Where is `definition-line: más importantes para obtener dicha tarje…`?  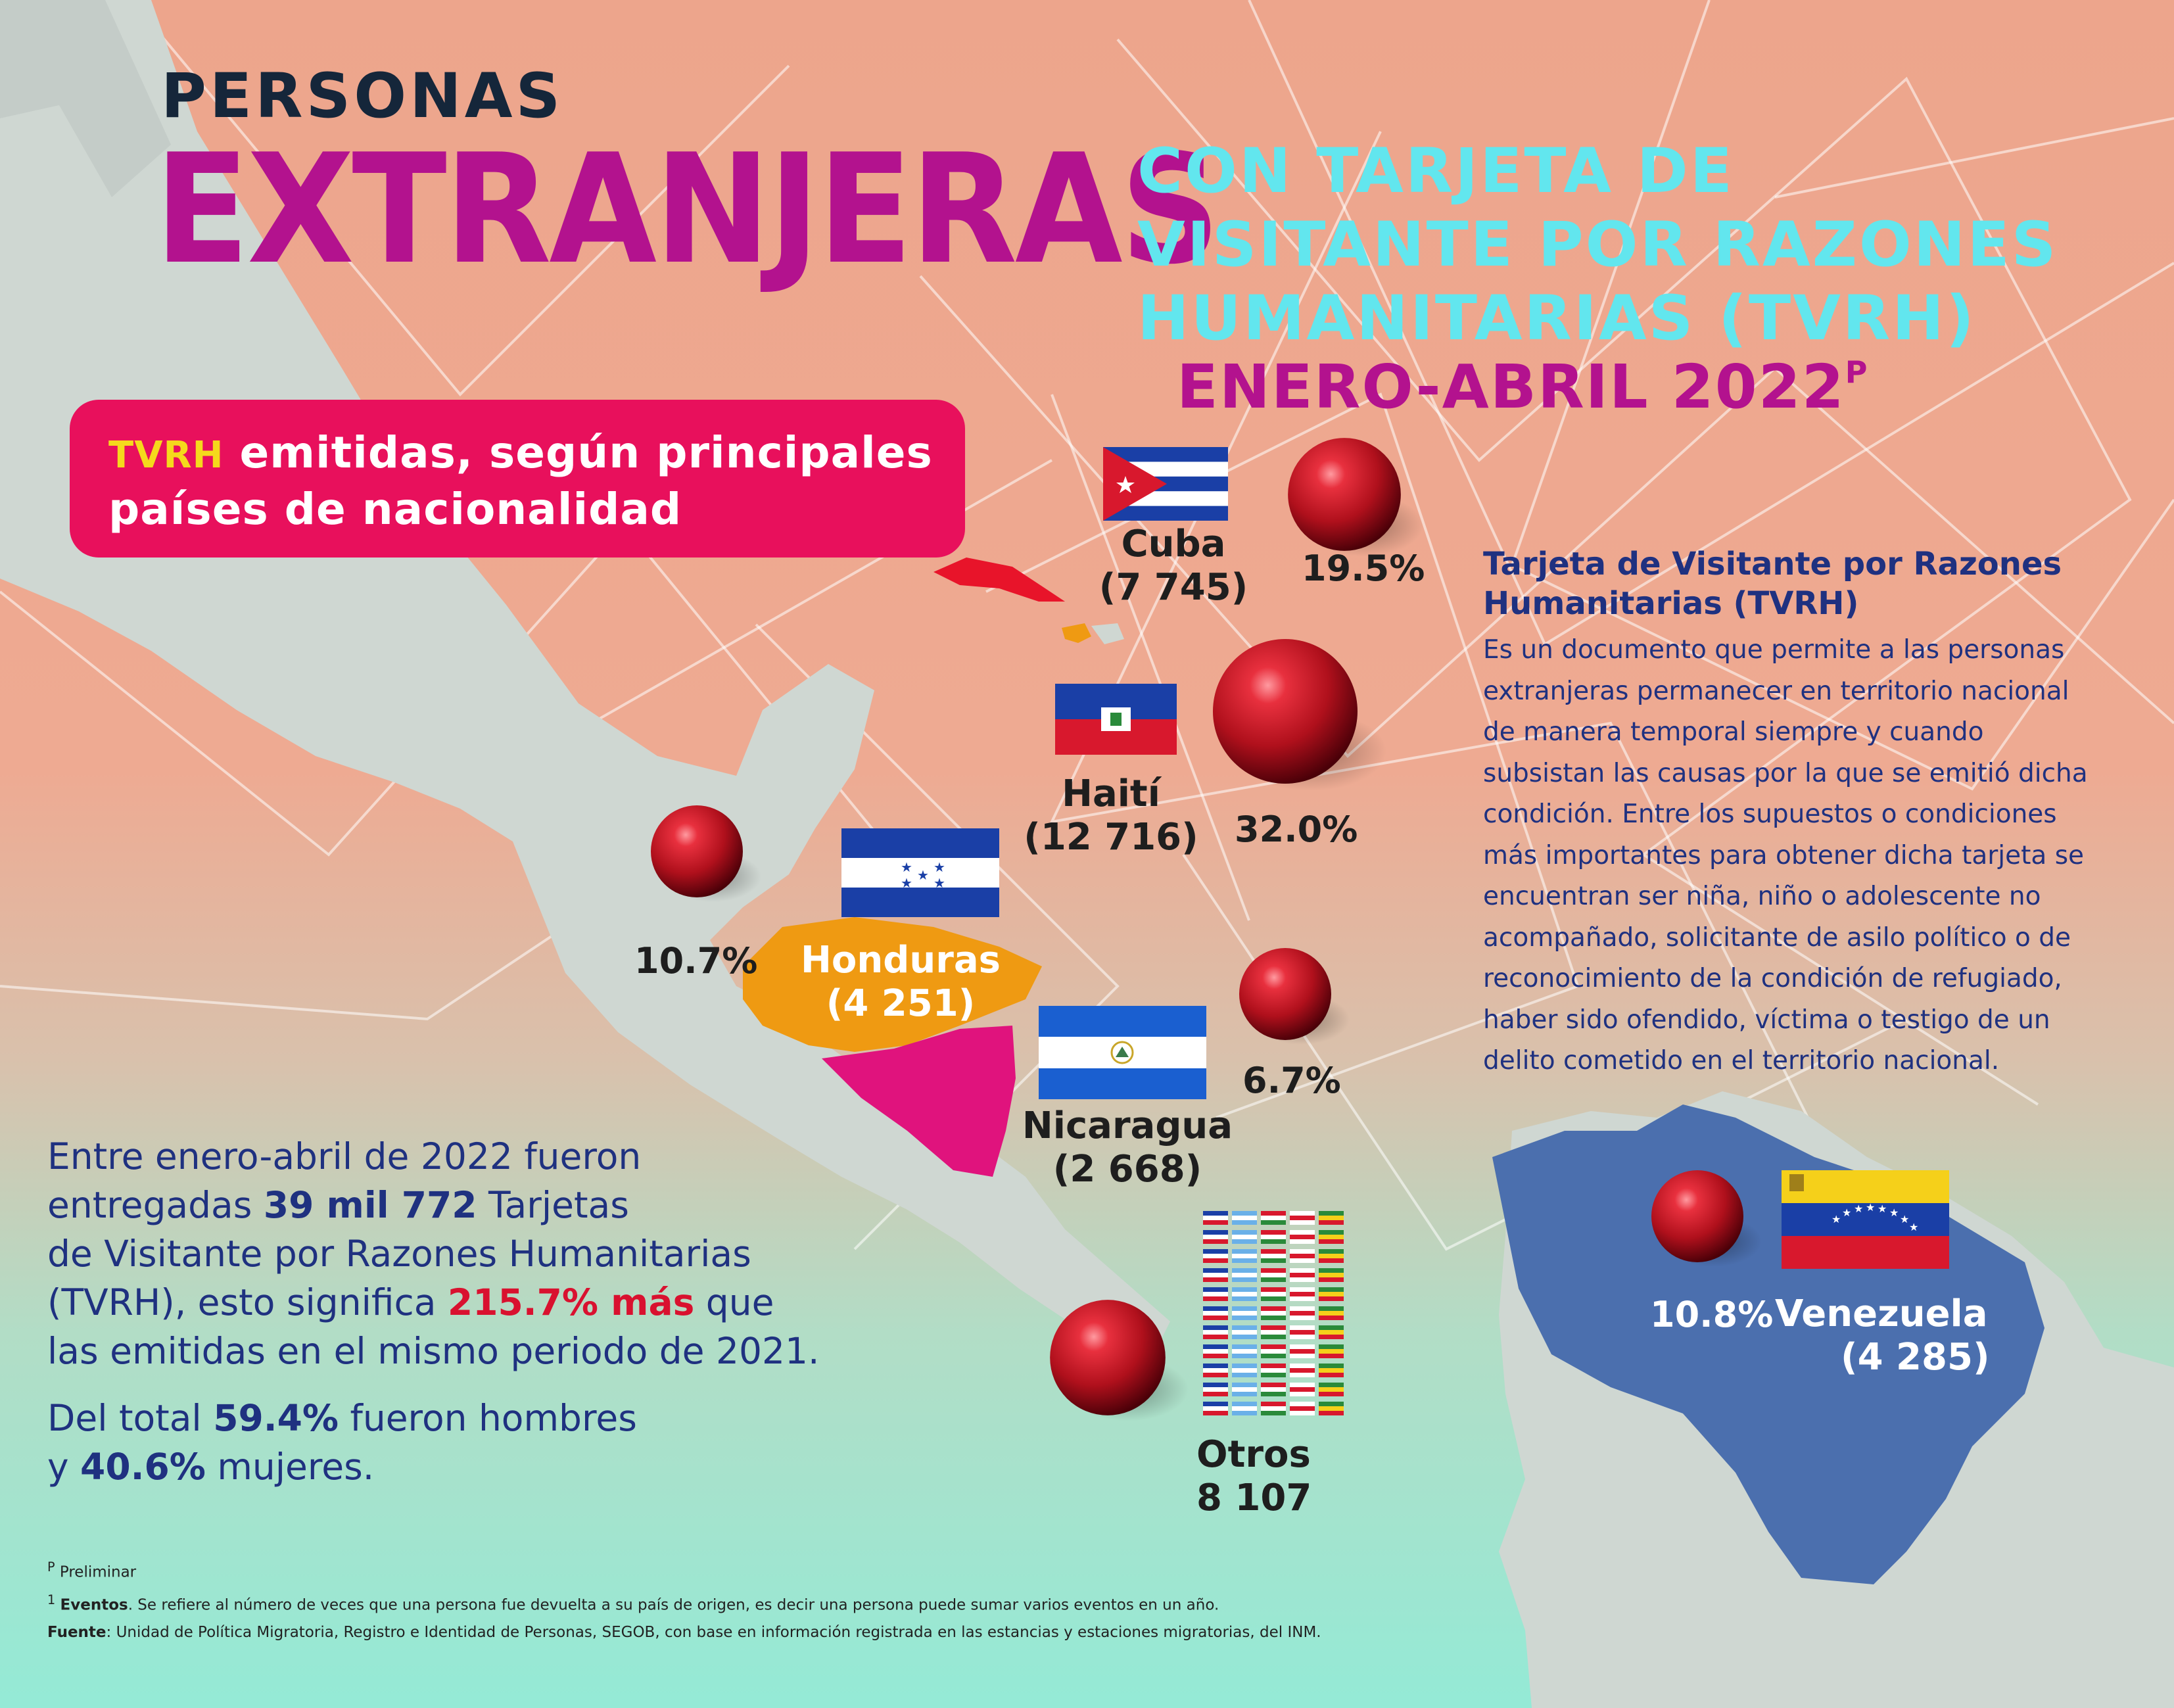
definition-line: más importantes para obtener dicha tarje… is located at coordinates (1784, 855).